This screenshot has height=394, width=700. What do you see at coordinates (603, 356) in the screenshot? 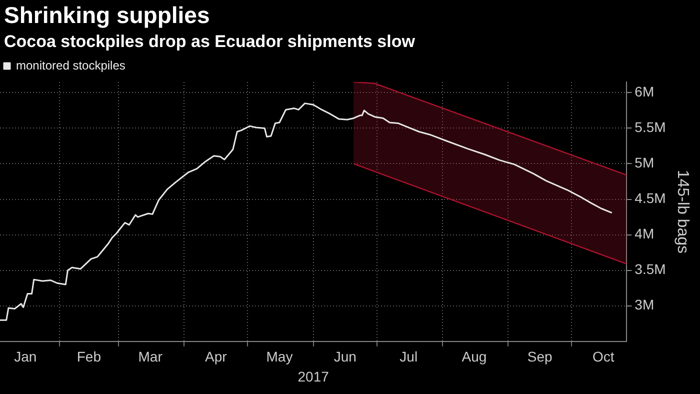
I see `x-tick-label: Oct` at bounding box center [603, 356].